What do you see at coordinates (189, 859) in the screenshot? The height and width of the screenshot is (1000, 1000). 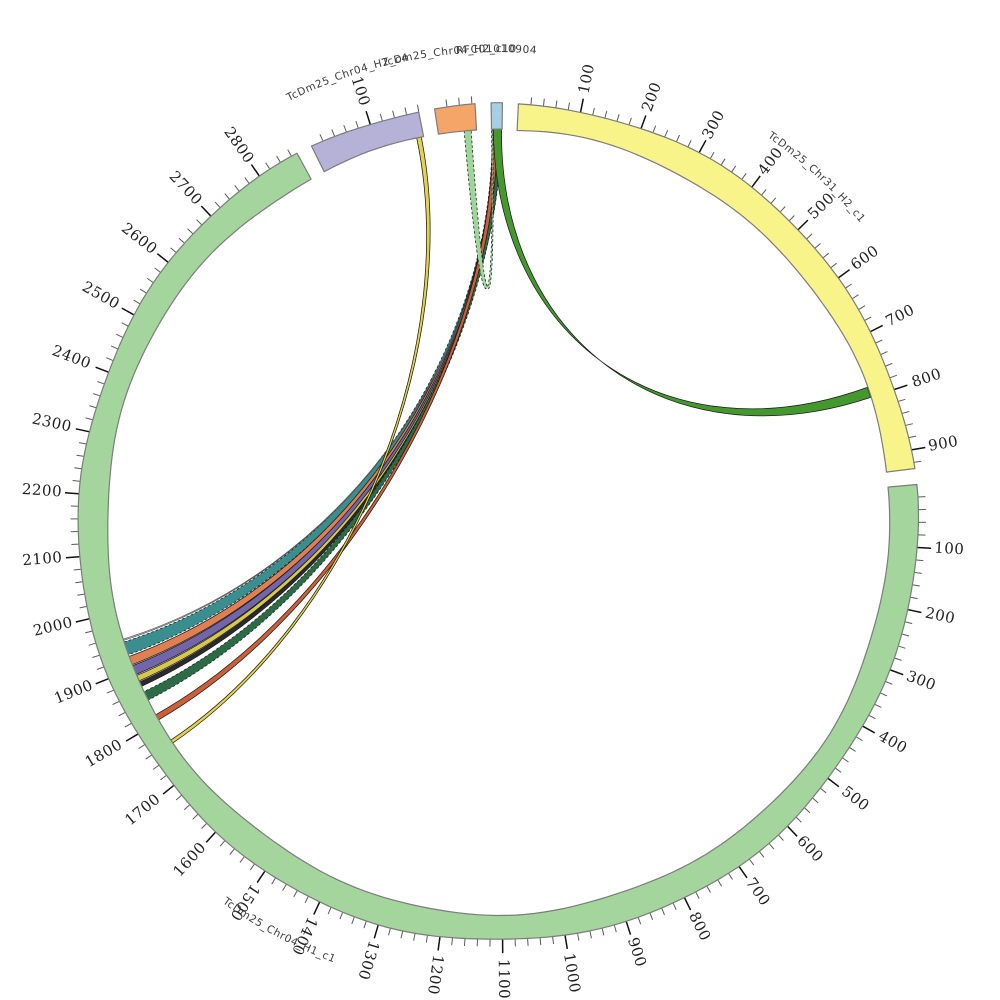 I see `tick-label: 1600` at bounding box center [189, 859].